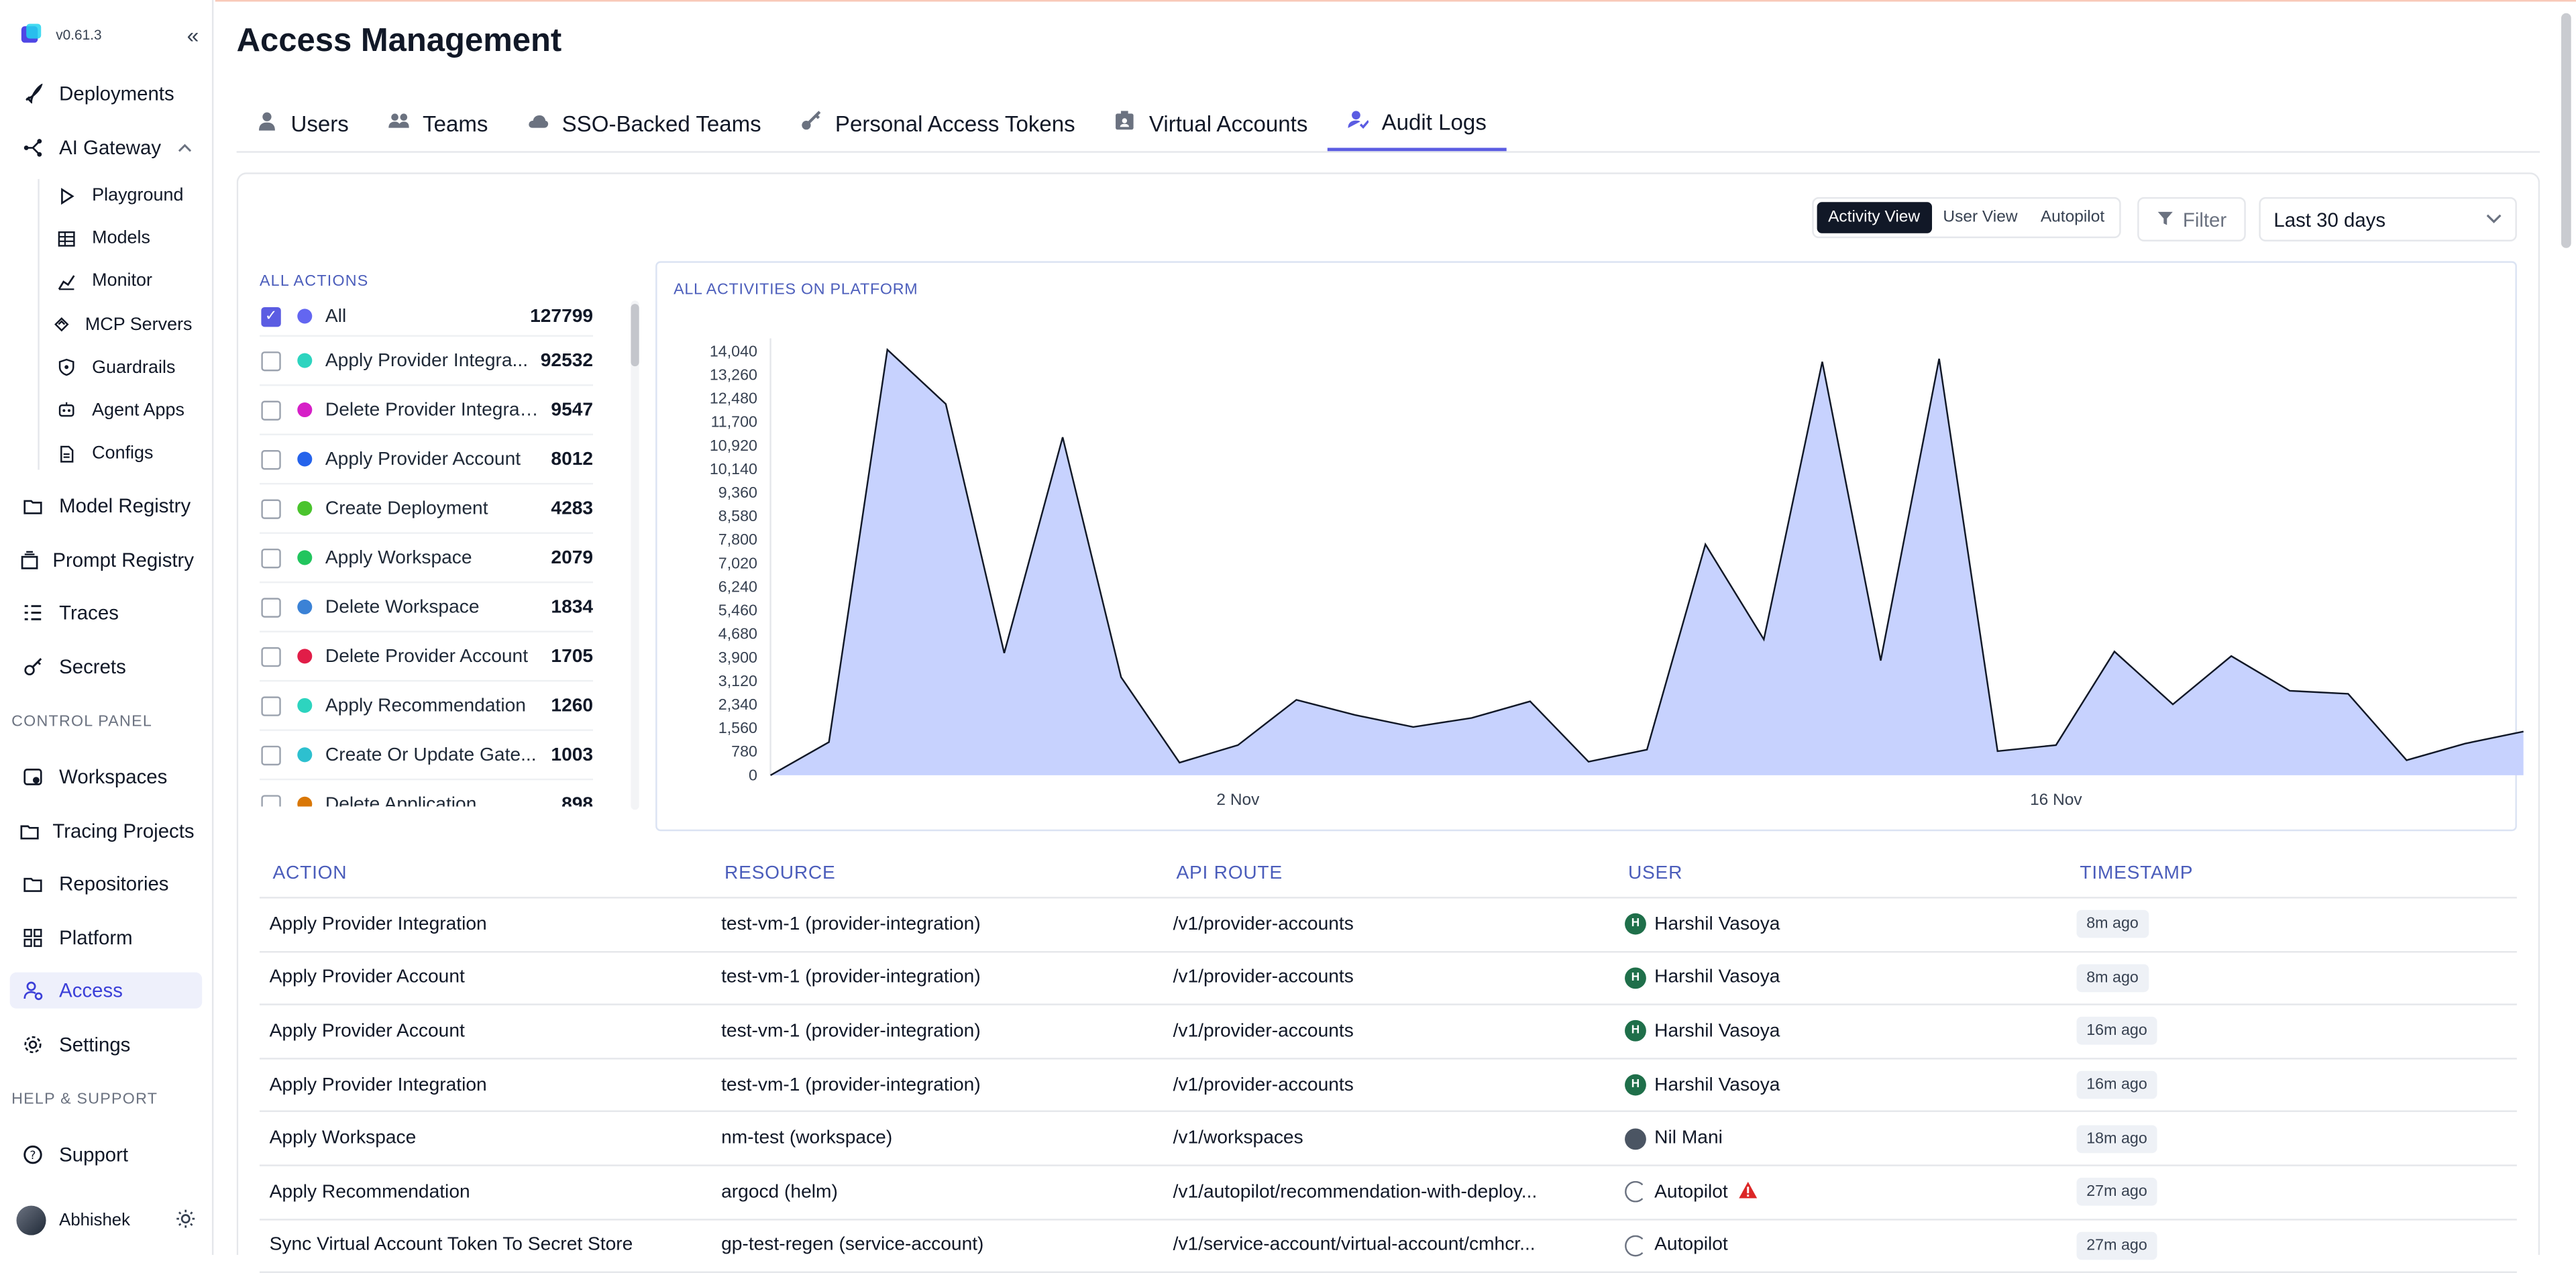  What do you see at coordinates (426, 508) in the screenshot?
I see `action-filter-row: Create Deployment 4283` at bounding box center [426, 508].